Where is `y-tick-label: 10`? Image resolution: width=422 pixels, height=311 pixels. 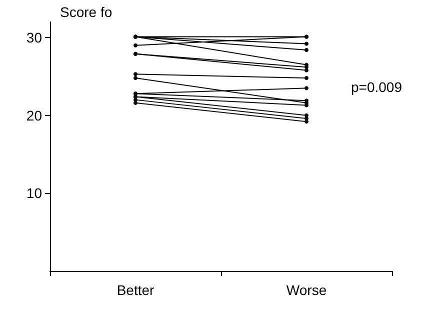
y-tick-label: 10 is located at coordinates (34, 193).